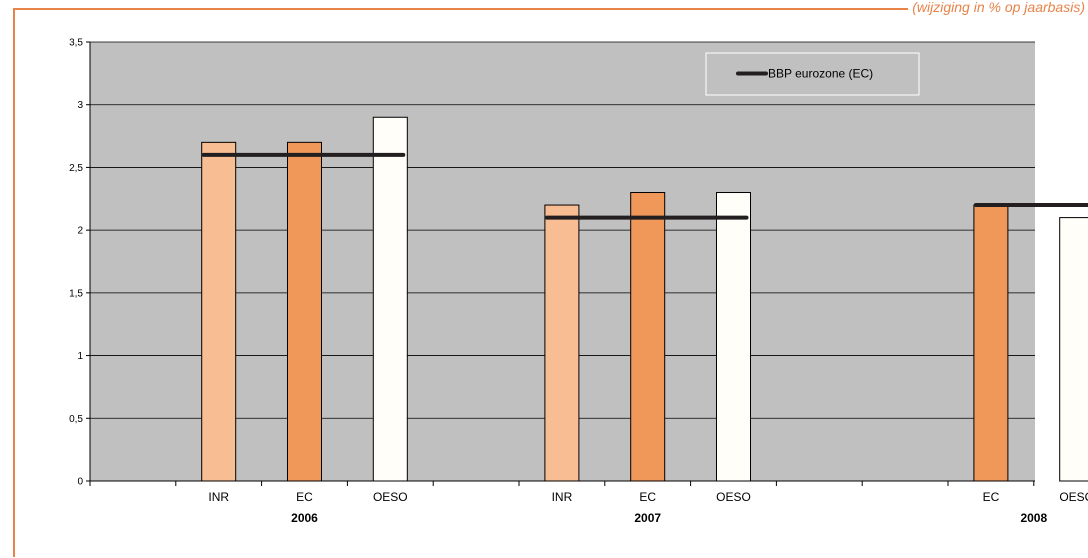  I want to click on y-tick-label: 2,5, so click(76, 168).